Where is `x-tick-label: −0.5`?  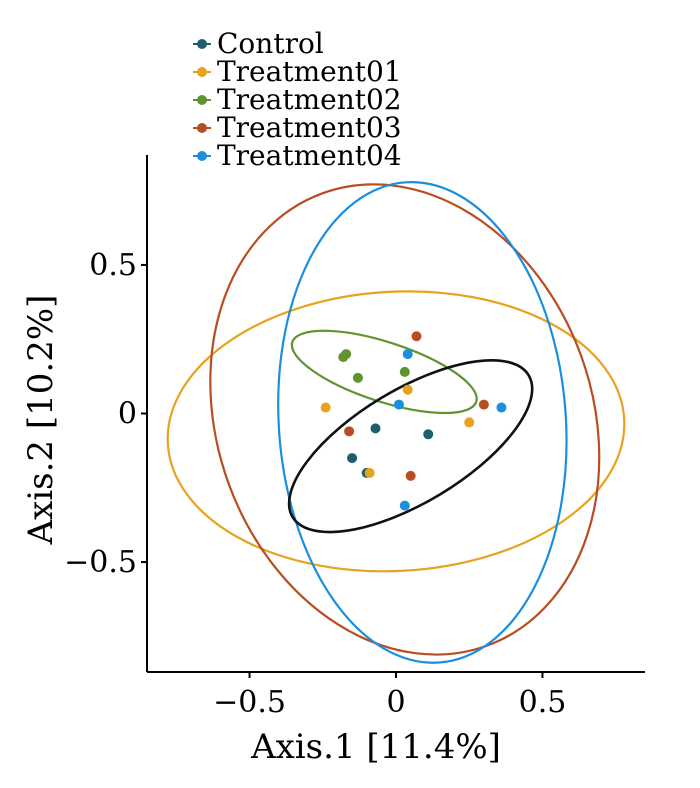
x-tick-label: −0.5 is located at coordinates (249, 702).